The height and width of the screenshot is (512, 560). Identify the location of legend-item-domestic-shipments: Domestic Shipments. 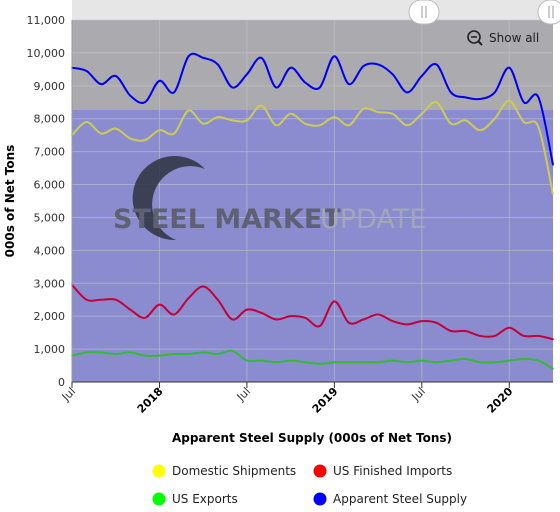
(224, 471).